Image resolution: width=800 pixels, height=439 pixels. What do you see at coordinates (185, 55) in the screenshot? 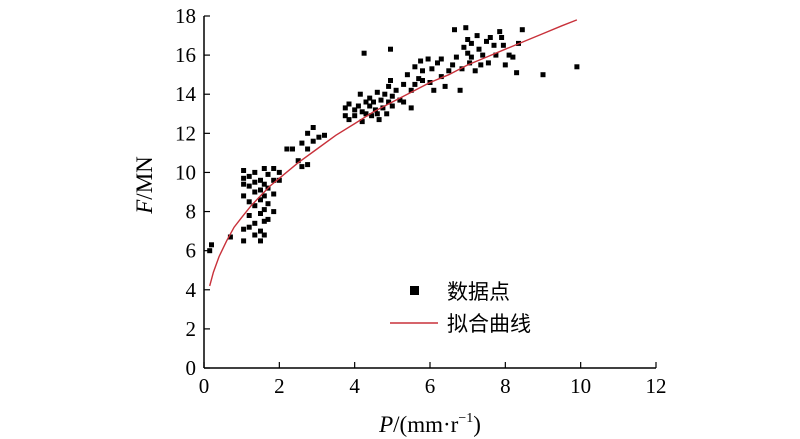
I see `y-tick-label: 16` at bounding box center [185, 55].